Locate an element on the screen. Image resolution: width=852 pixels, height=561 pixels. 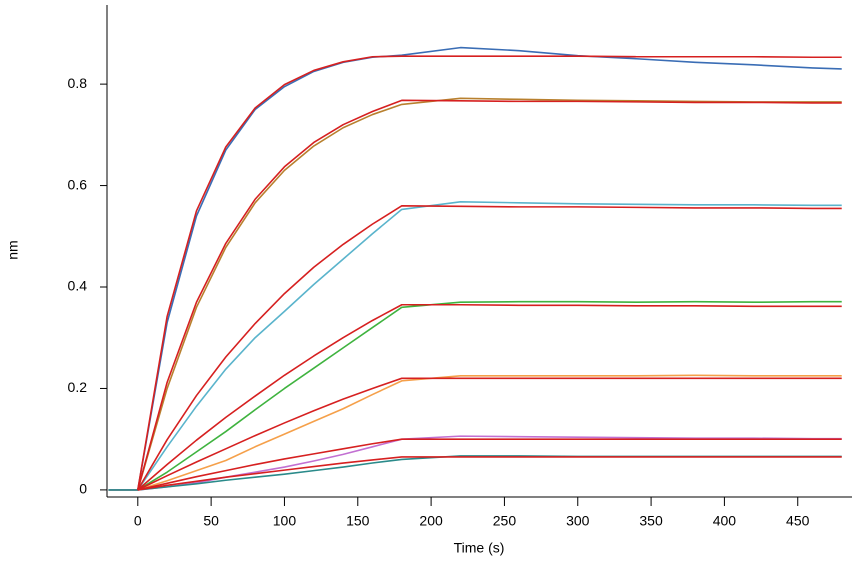
y-tick-label: 0.8 is located at coordinates (78, 83).